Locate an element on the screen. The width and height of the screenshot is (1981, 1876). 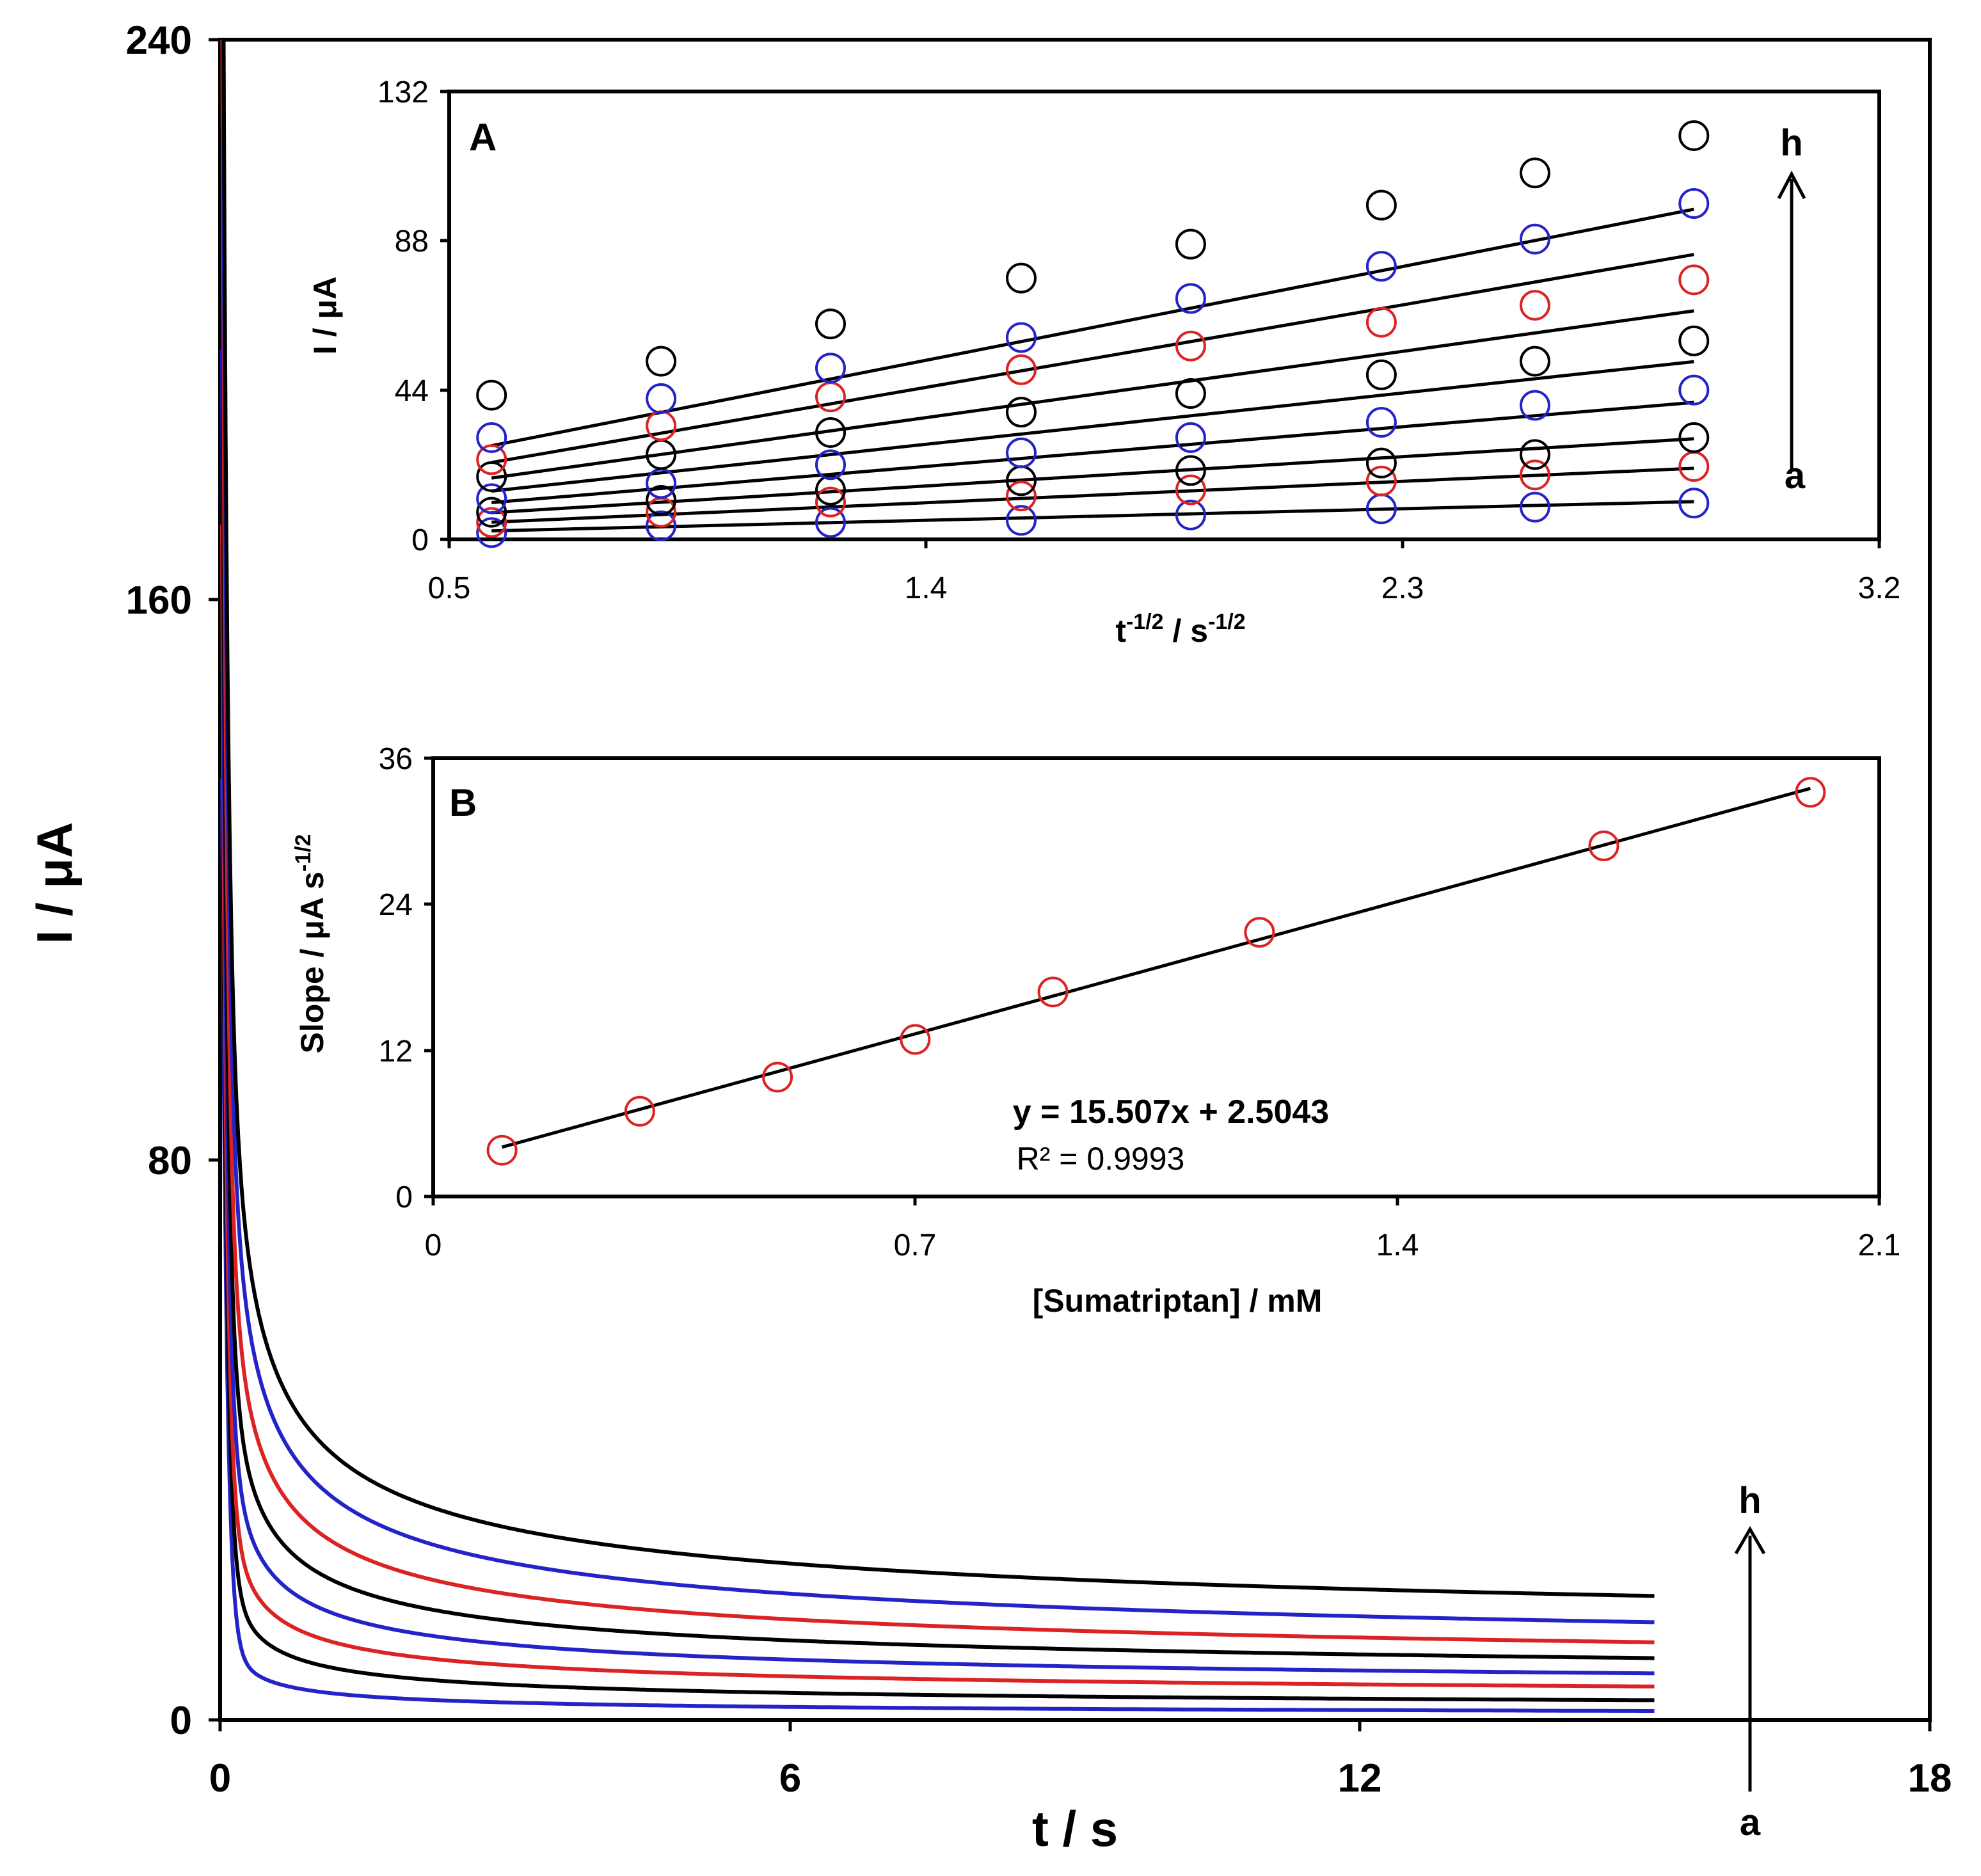
inset-a-fit-line-g is located at coordinates (1092, 359).